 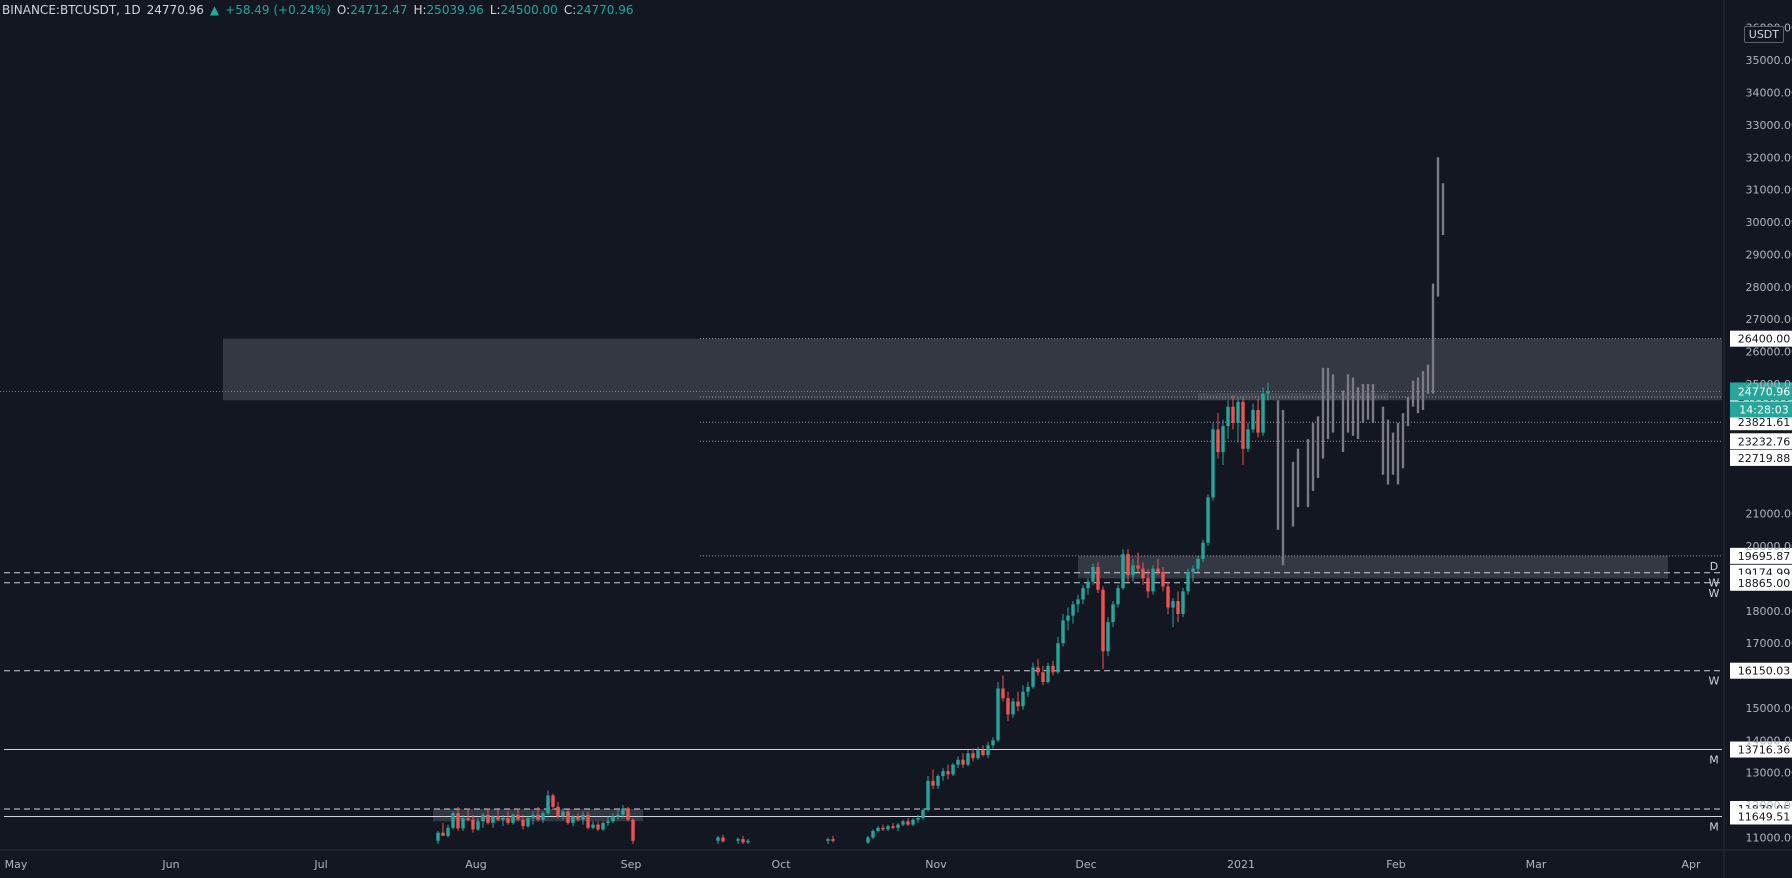 I want to click on countdown-tag: 14:28:03, so click(x=1763, y=409).